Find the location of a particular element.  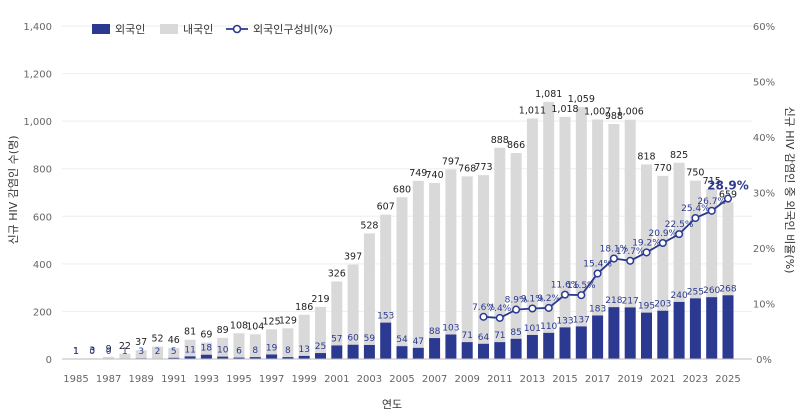

foreign-value-label: 6 is located at coordinates (239, 352).